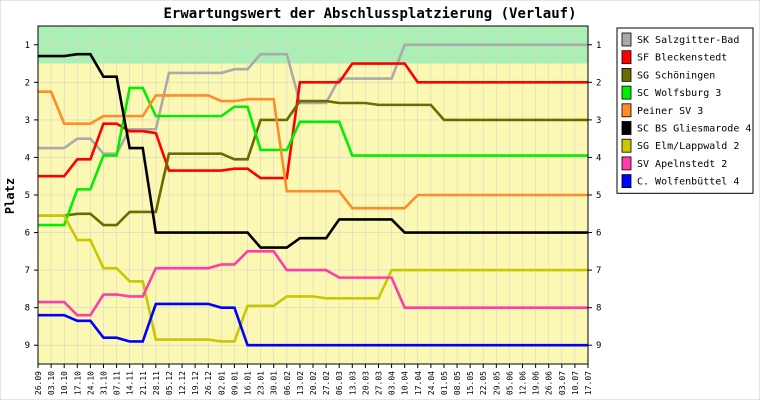 The image size is (760, 400). Describe the element at coordinates (562, 383) in the screenshot. I see `x-tick-label: 03.07` at that location.